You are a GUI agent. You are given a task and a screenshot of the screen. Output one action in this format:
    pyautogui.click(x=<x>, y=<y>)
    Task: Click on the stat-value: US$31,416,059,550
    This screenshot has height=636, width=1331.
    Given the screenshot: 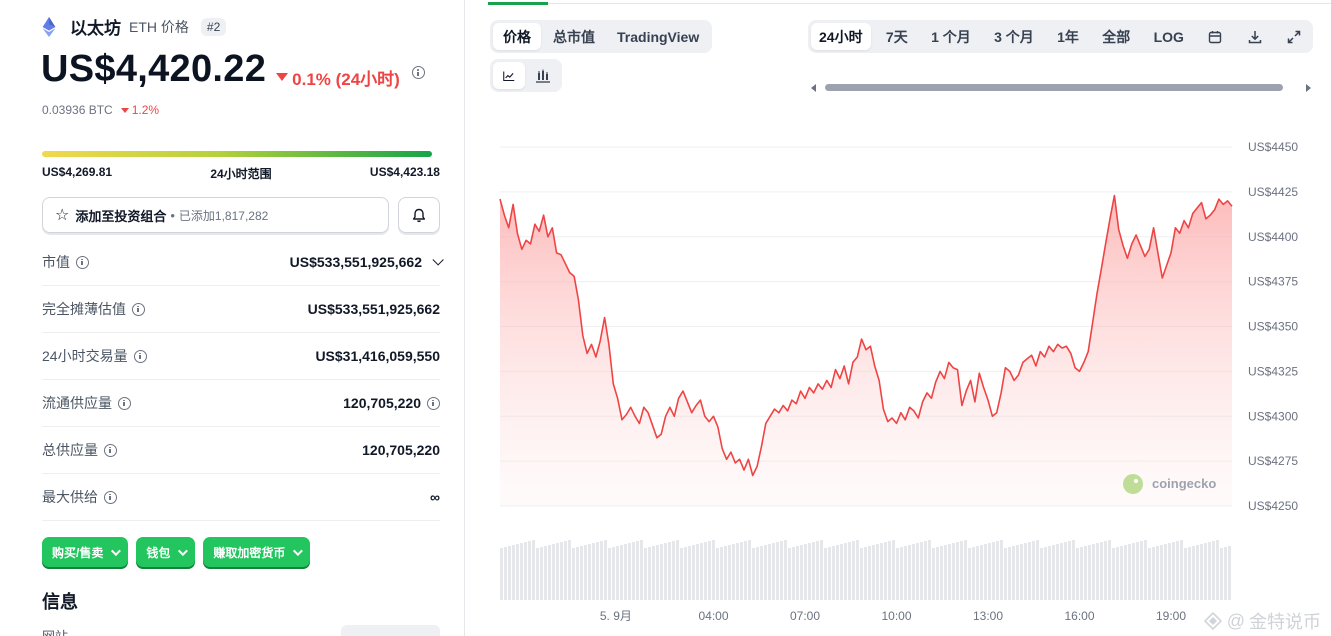 What is the action you would take?
    pyautogui.click(x=377, y=356)
    